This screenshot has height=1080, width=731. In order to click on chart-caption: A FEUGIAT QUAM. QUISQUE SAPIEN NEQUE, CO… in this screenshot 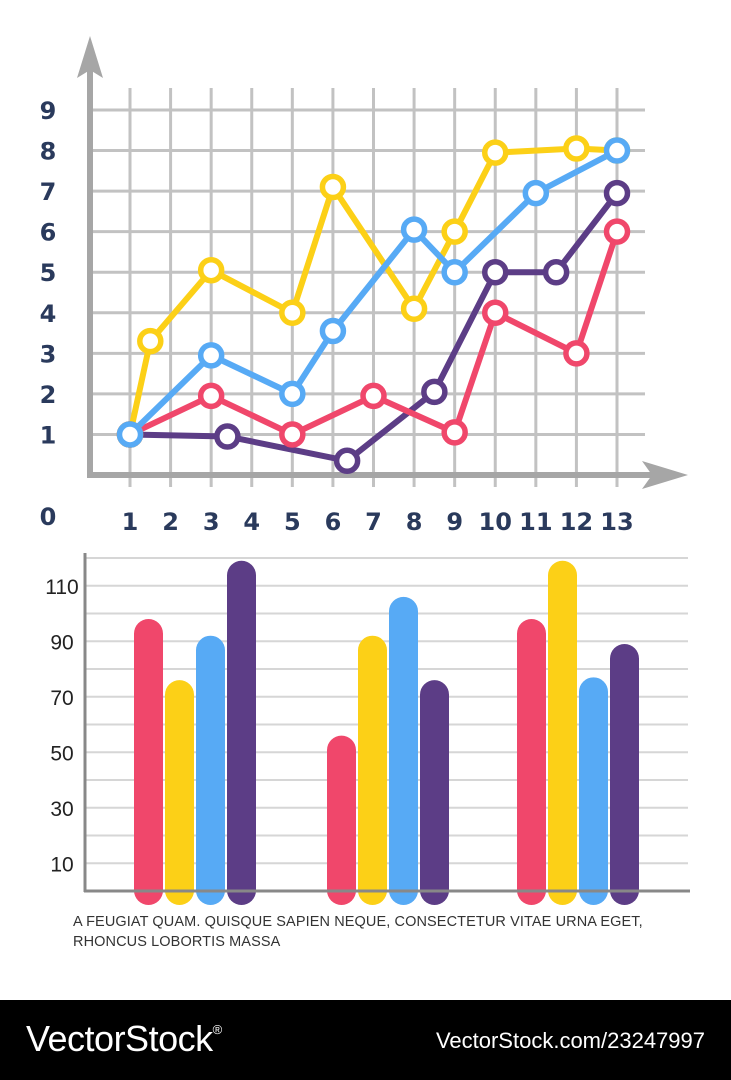, I will do `click(358, 932)`.